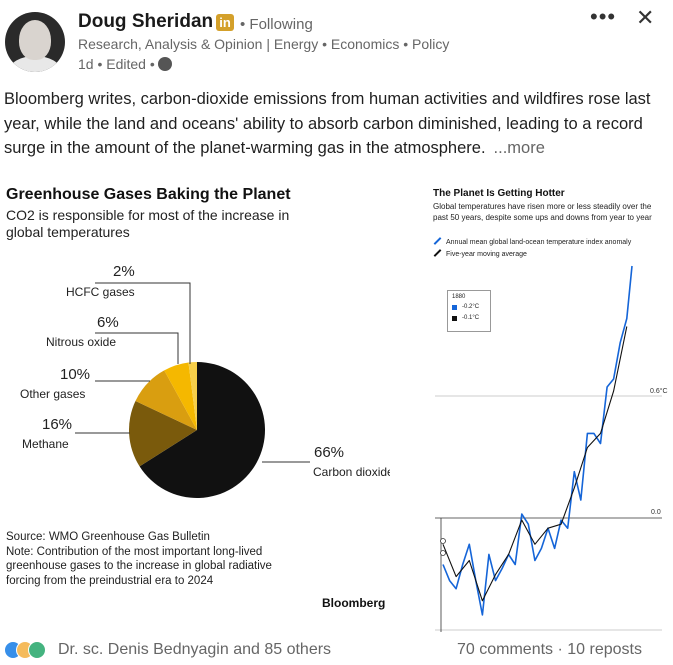  Describe the element at coordinates (443, 553) in the screenshot. I see `marker-start-moving` at that location.